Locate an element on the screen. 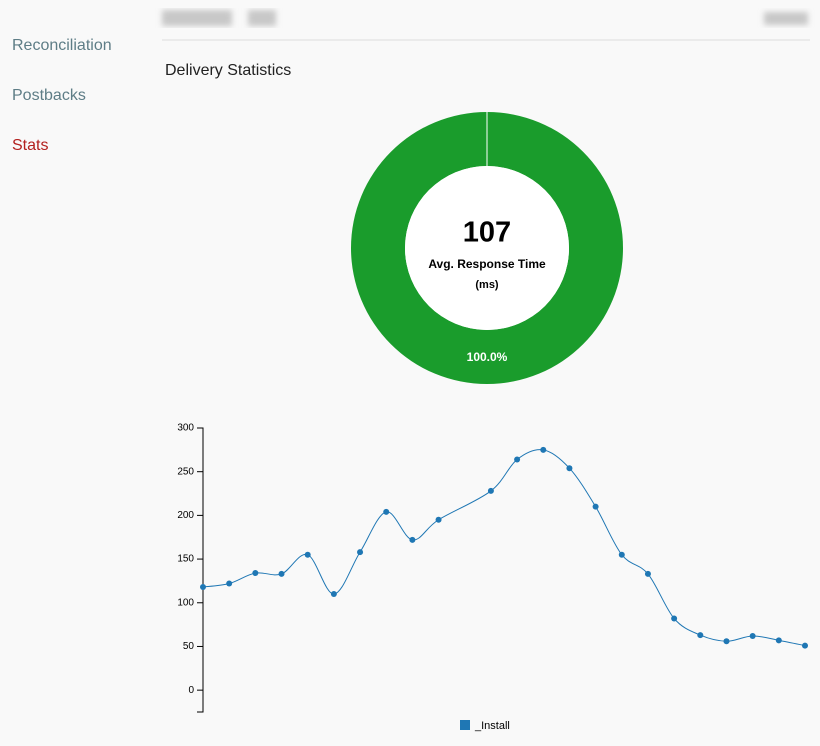 Image resolution: width=820 pixels, height=746 pixels. center-unit: (ms) is located at coordinates (487, 285).